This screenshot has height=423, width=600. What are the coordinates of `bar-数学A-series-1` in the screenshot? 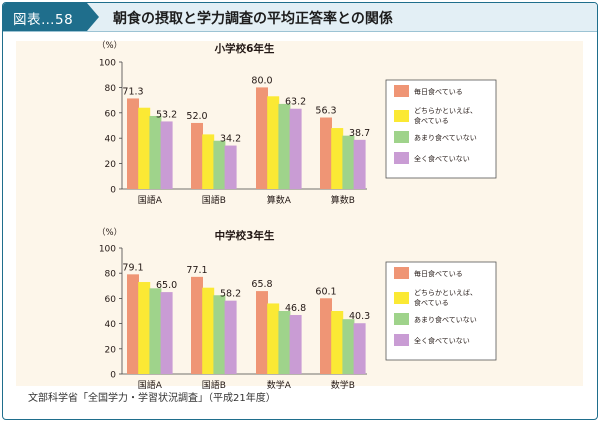 It's located at (262, 332).